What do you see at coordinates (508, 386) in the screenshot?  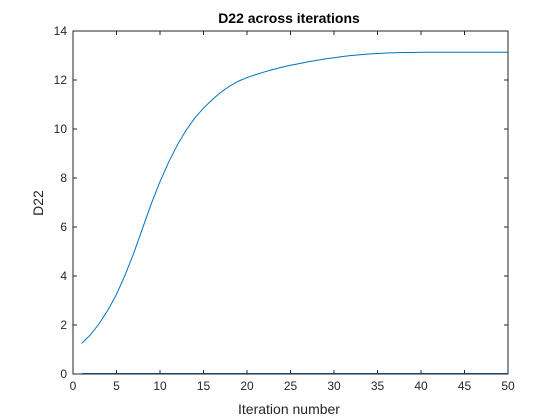 I see `x-tick-label: 50` at bounding box center [508, 386].